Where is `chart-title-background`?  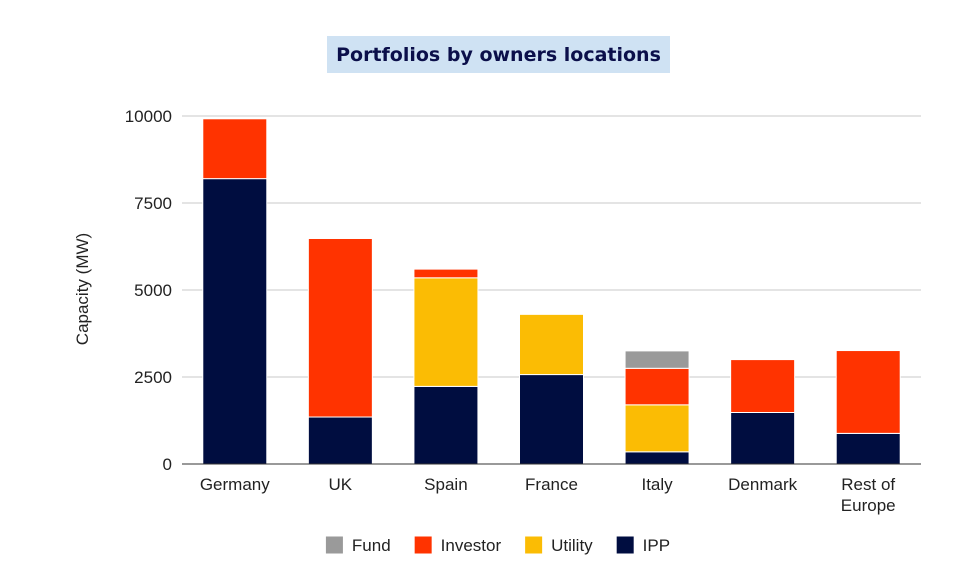
chart-title-background is located at coordinates (498, 54).